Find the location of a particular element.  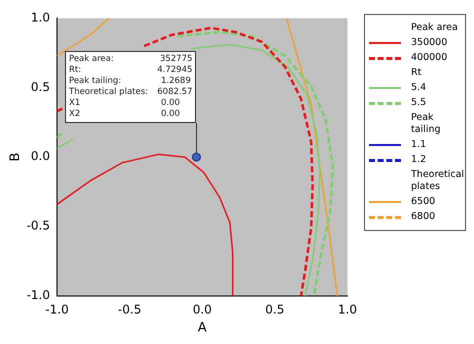

legend-label: 5.4 is located at coordinates (418, 88).